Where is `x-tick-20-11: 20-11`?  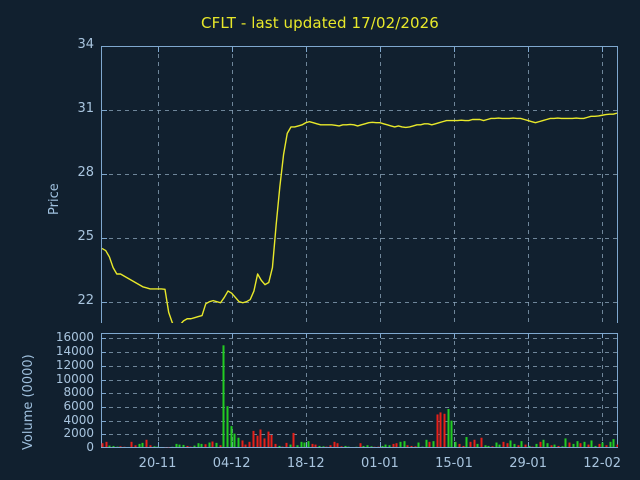 x-tick-20-11: 20-11 is located at coordinates (157, 463).